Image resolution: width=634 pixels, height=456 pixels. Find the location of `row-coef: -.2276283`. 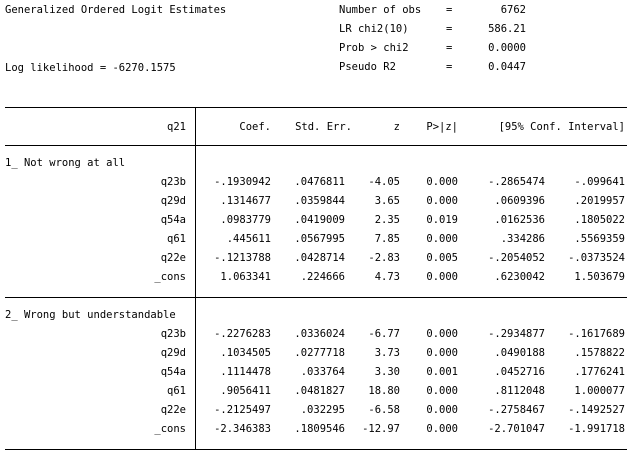

row-coef: -.2276283 is located at coordinates (242, 334).